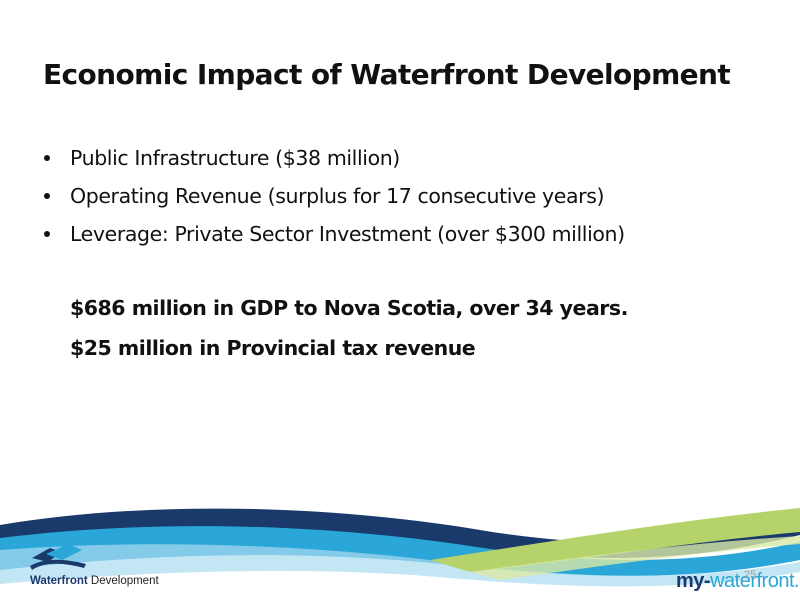 The height and width of the screenshot is (600, 800). What do you see at coordinates (59, 581) in the screenshot?
I see `logo-word-waterfront: Waterfront` at bounding box center [59, 581].